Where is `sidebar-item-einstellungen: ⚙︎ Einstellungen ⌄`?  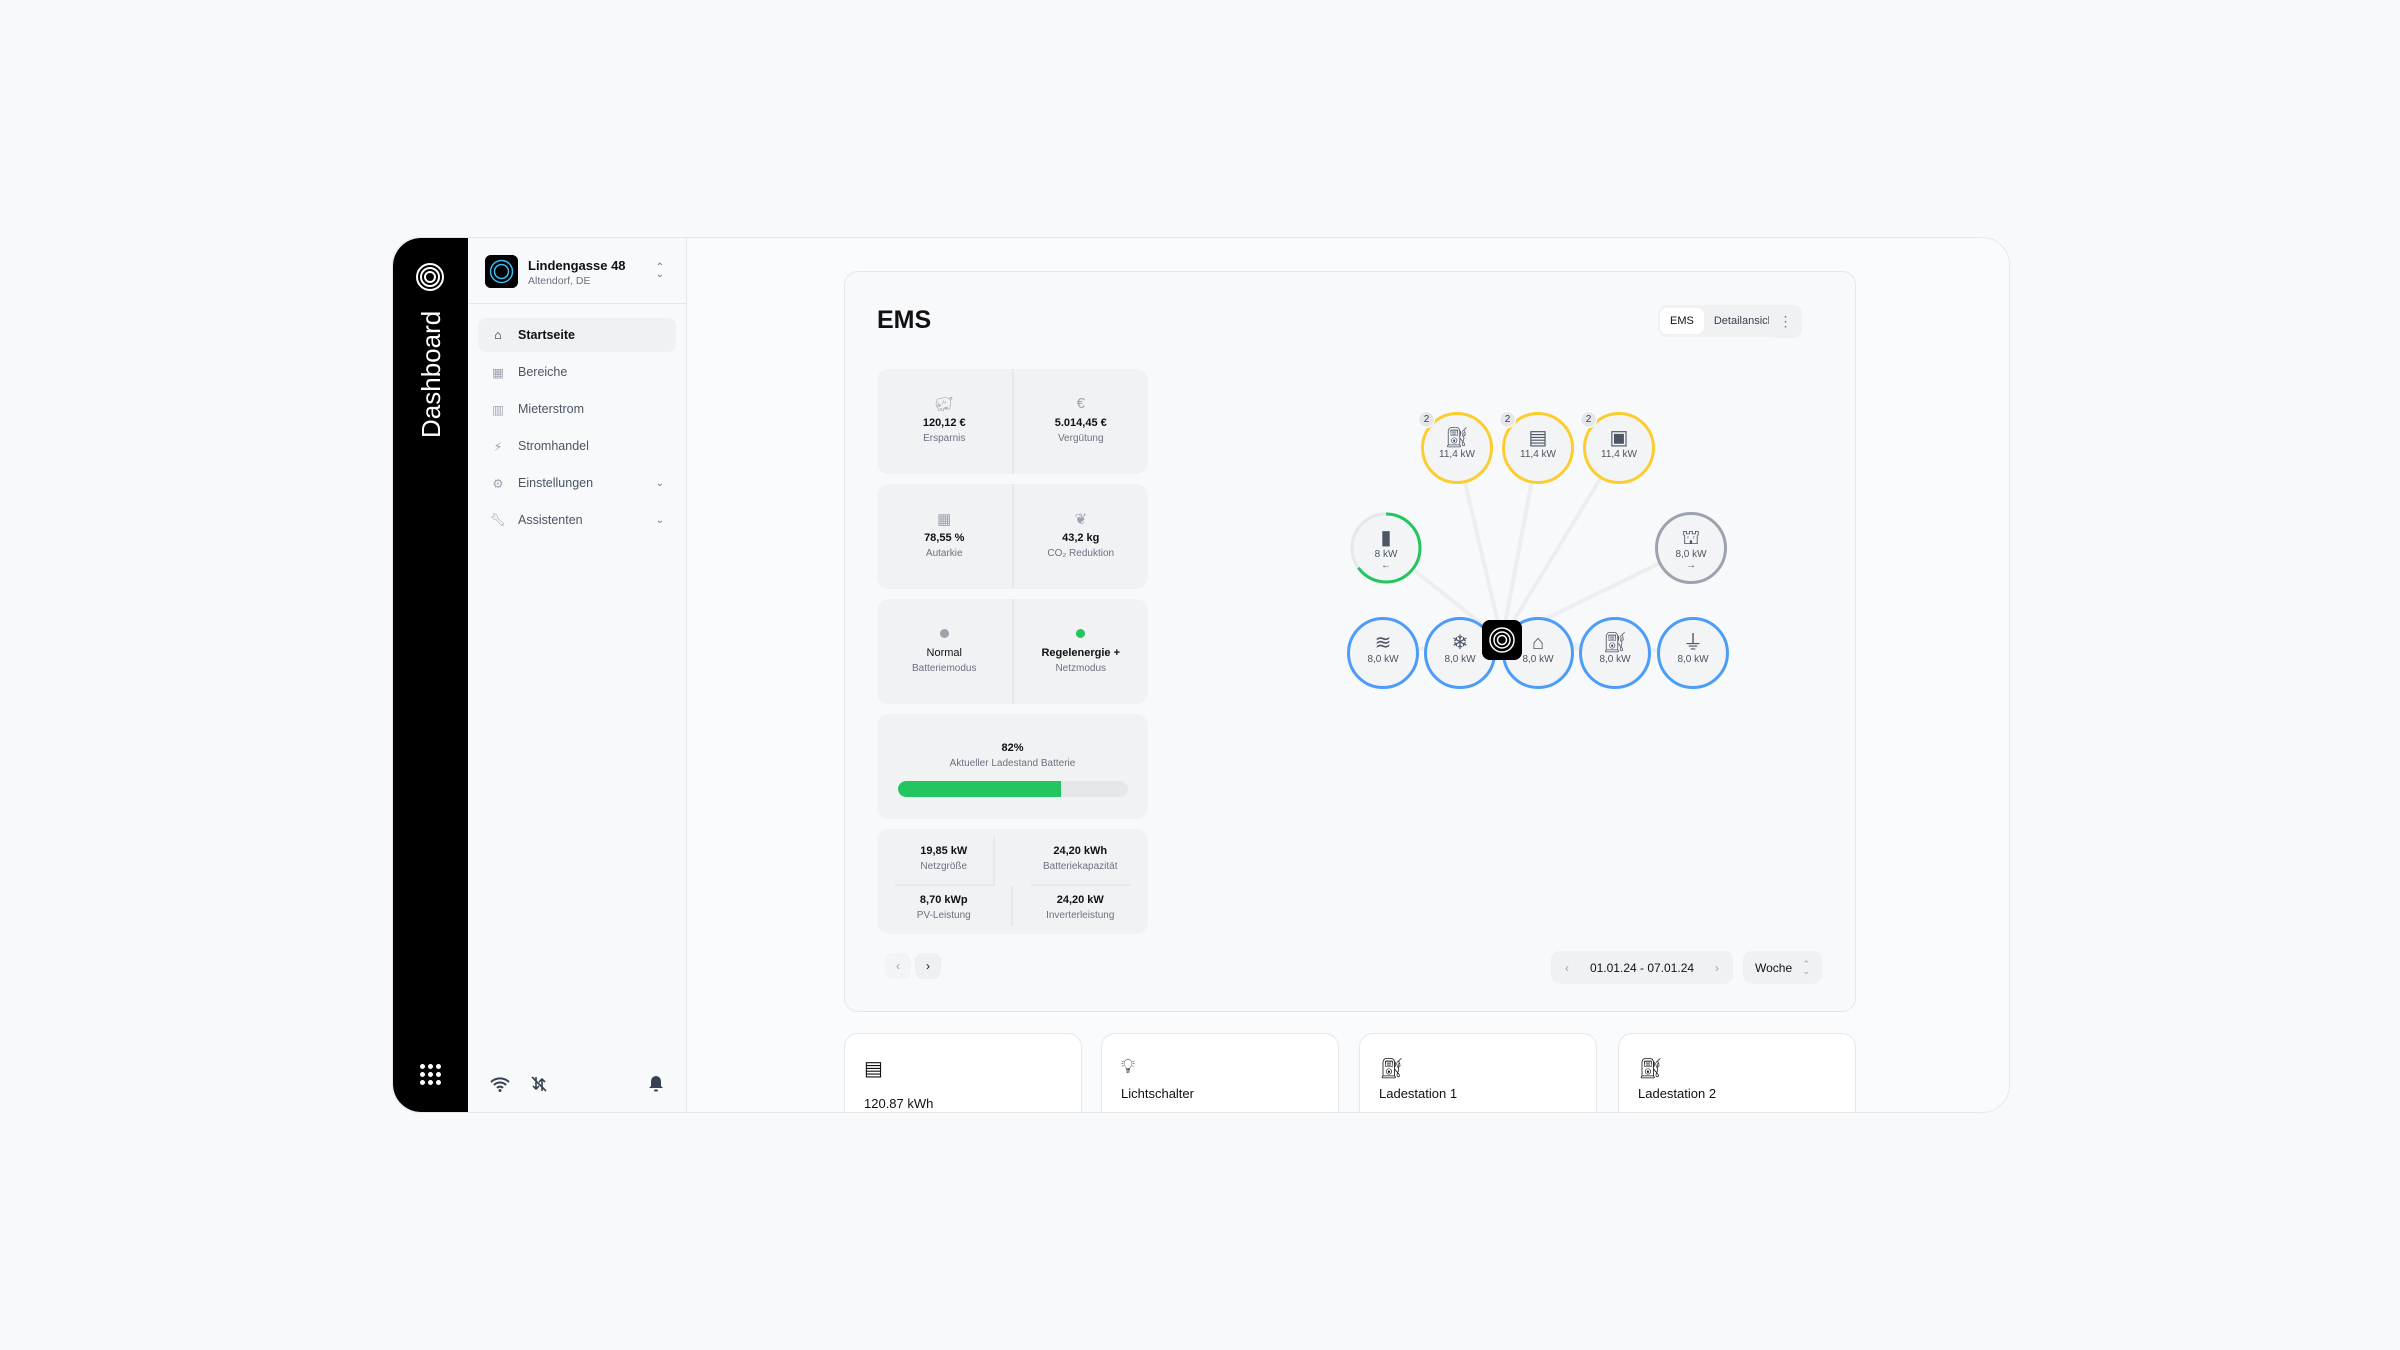 sidebar-item-einstellungen: ⚙︎ Einstellungen ⌄ is located at coordinates (577, 483).